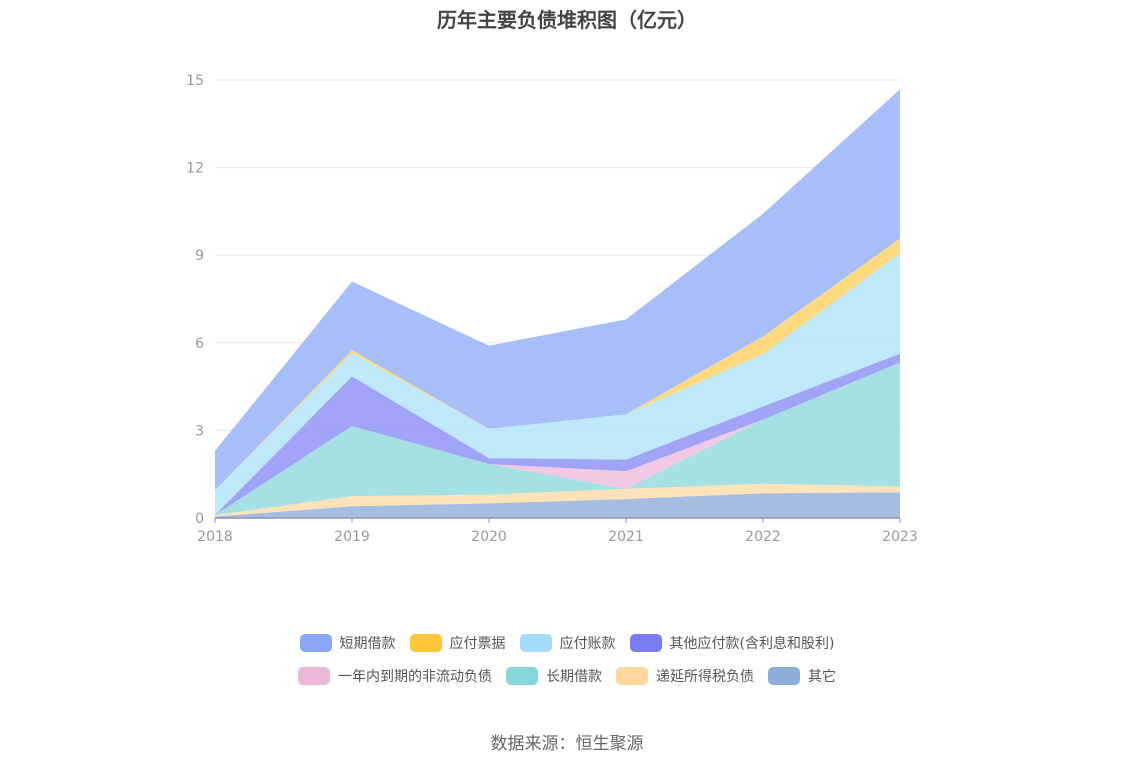  I want to click on area-series-递延所得税负债, so click(557, 500).